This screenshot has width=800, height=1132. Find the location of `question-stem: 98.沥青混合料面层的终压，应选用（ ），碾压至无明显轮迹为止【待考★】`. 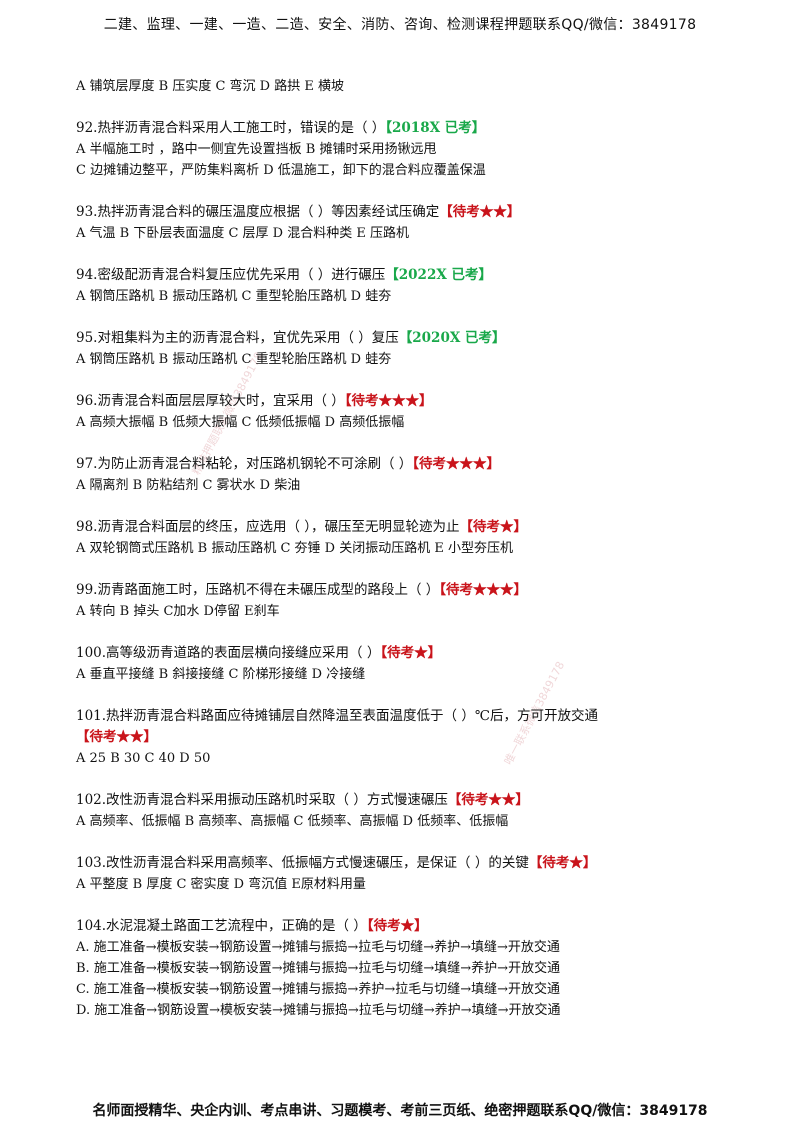

question-stem: 98.沥青混合料面层的终压，应选用（ ），碾压至无明显轮迹为止【待考★】 is located at coordinates (426, 527).